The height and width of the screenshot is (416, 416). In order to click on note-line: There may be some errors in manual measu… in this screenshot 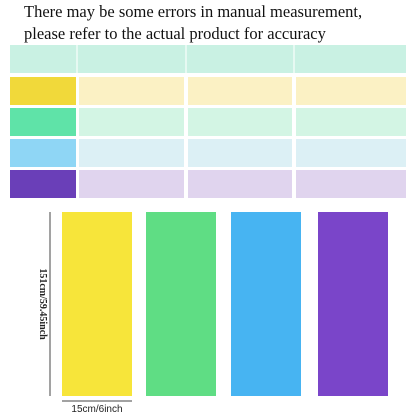, I will do `click(193, 11)`.